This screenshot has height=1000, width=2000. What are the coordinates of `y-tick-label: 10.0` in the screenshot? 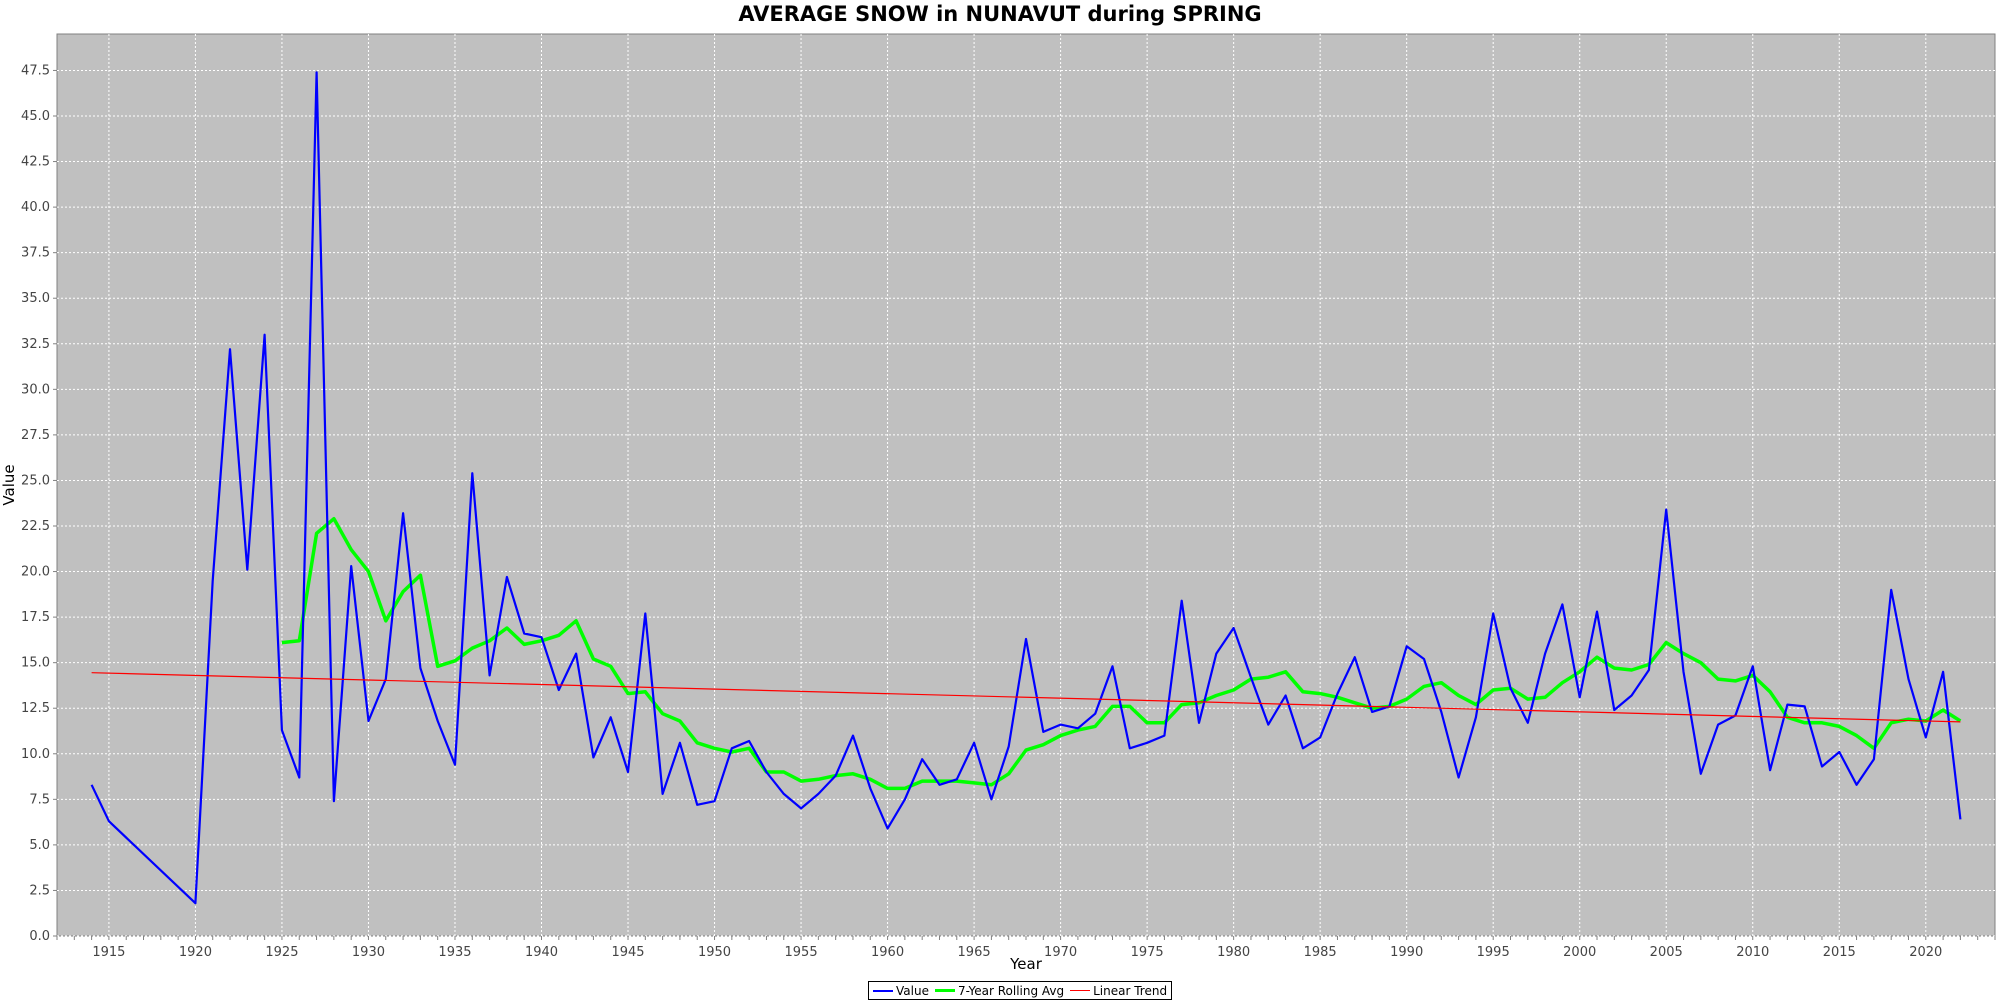 It's located at (35, 754).